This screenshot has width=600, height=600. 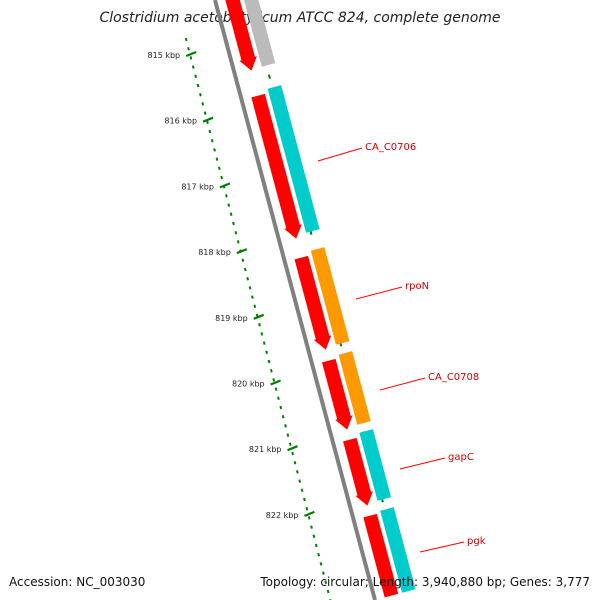 I want to click on gene-label: CA_C0708, so click(x=453, y=377).